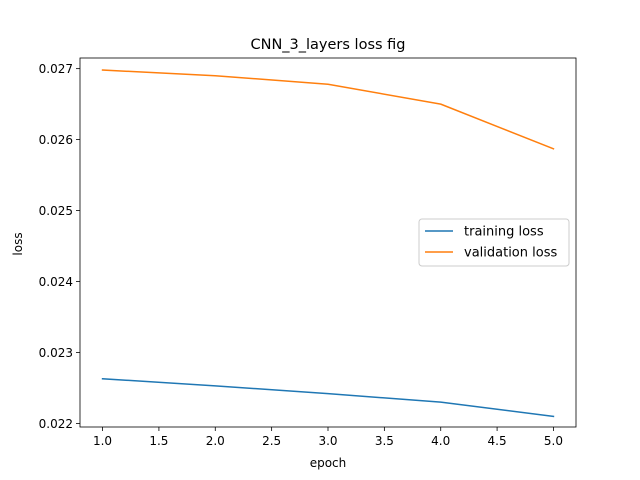 The width and height of the screenshot is (640, 480). Describe the element at coordinates (327, 441) in the screenshot. I see `x-tick-label: 3.0` at that location.